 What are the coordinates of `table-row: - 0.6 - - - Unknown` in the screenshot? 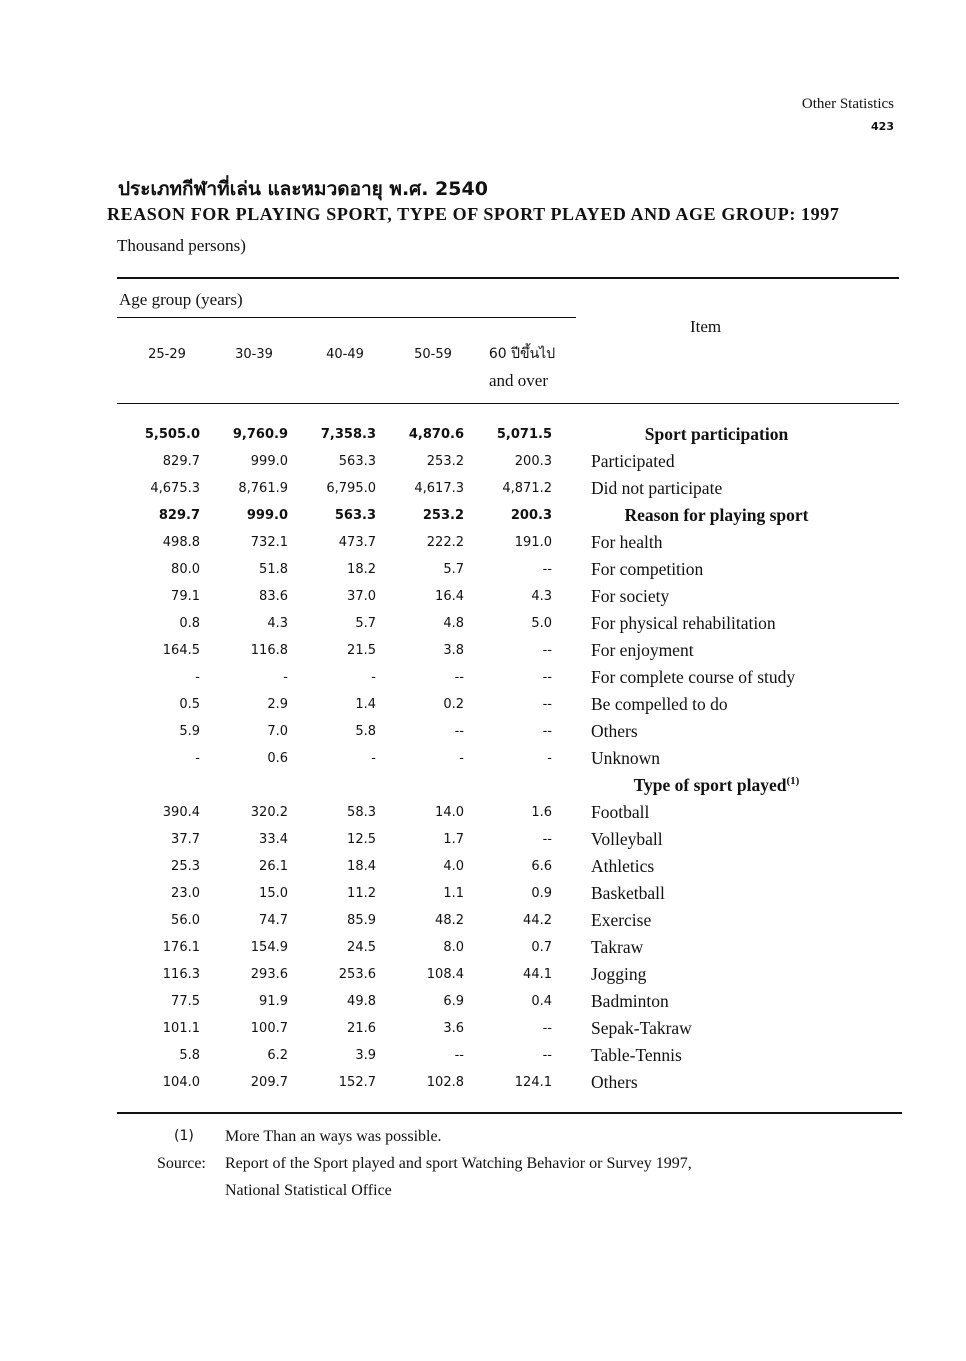 It's located at (489, 758).